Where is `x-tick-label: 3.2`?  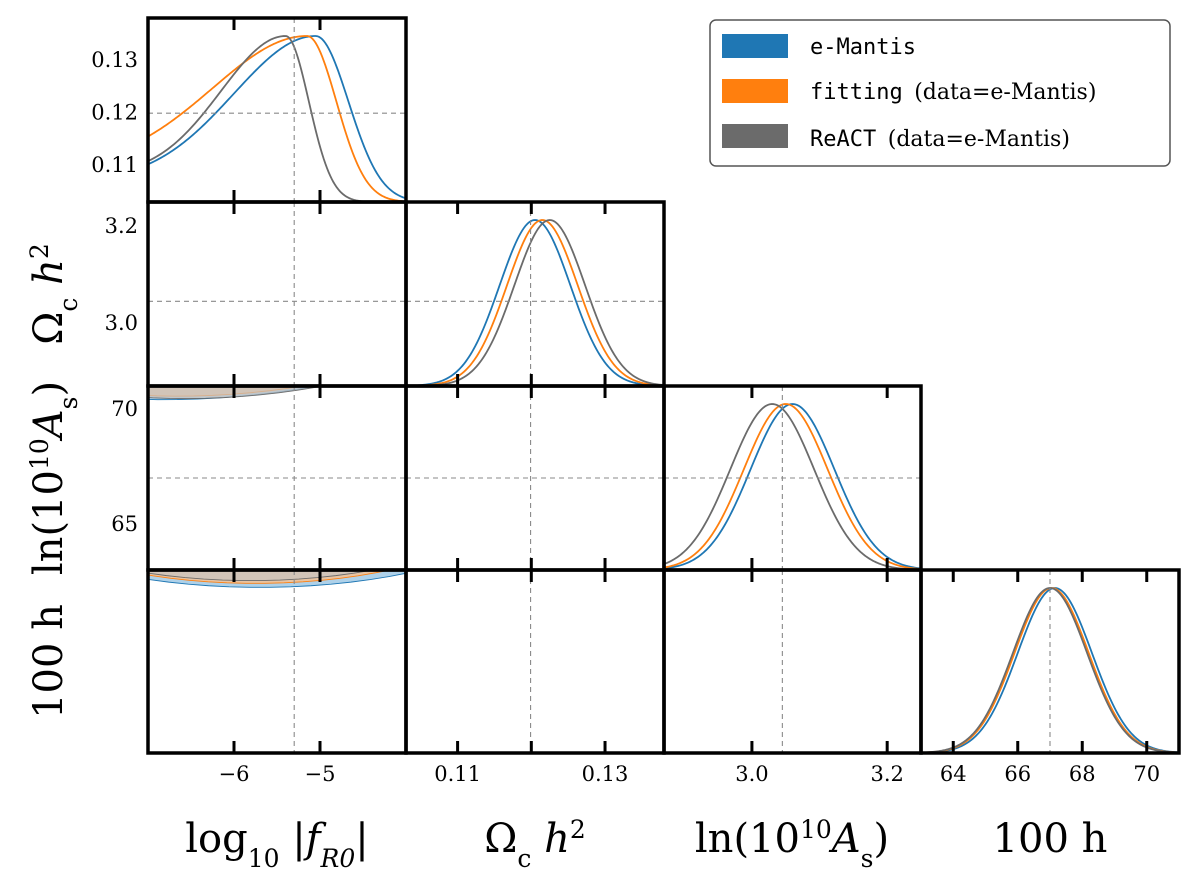 x-tick-label: 3.2 is located at coordinates (886, 774).